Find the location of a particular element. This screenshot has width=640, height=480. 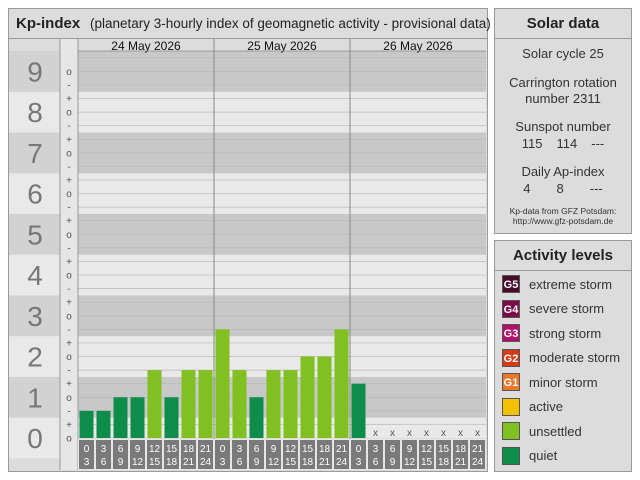

ap-values: 4 8 --- is located at coordinates (563, 189).